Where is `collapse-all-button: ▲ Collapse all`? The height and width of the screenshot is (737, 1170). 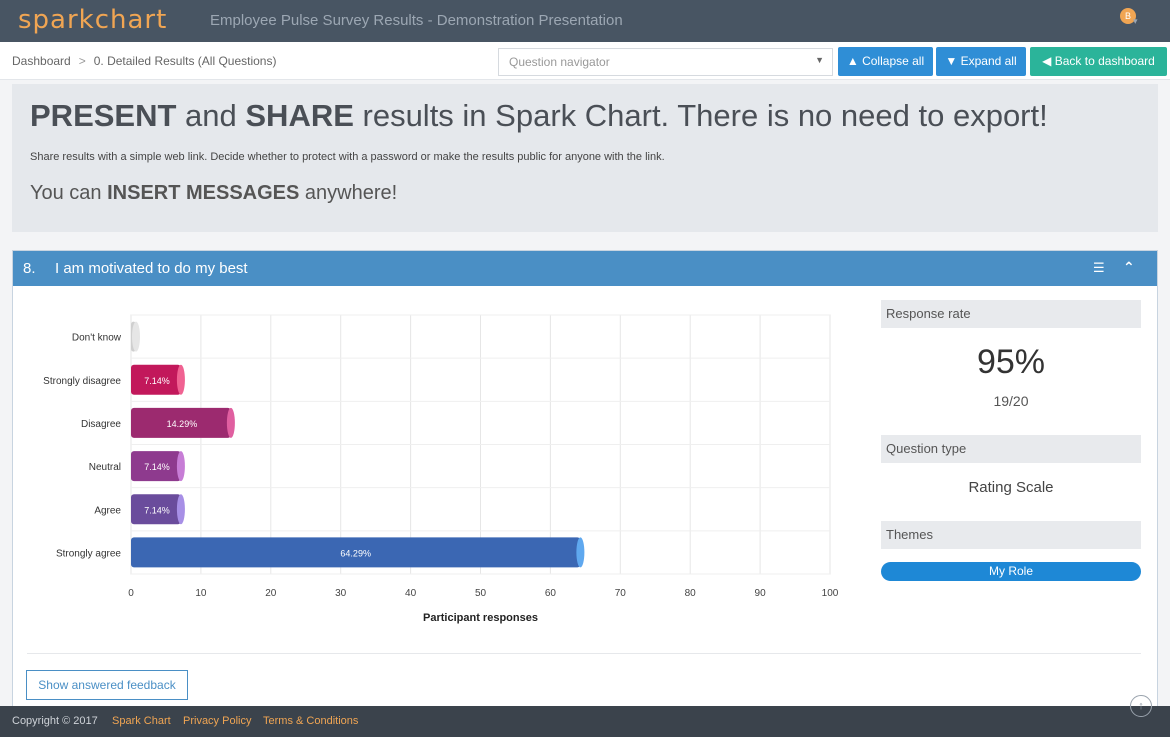
collapse-all-button: ▲ Collapse all is located at coordinates (885, 61).